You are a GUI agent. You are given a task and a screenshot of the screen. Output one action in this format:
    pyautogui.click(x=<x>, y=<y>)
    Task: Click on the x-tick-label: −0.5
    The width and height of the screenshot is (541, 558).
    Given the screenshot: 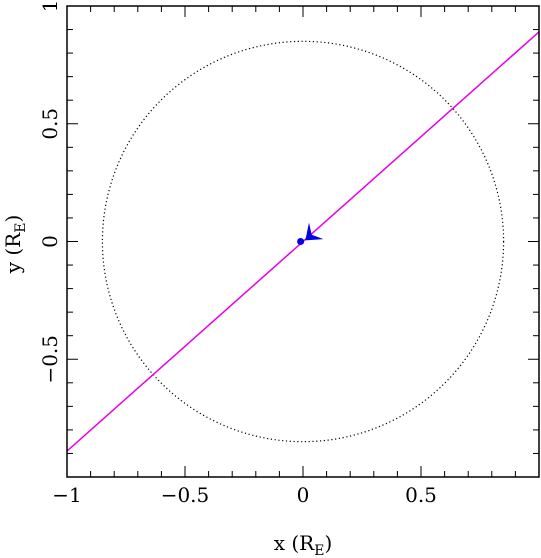 What is the action you would take?
    pyautogui.click(x=185, y=495)
    